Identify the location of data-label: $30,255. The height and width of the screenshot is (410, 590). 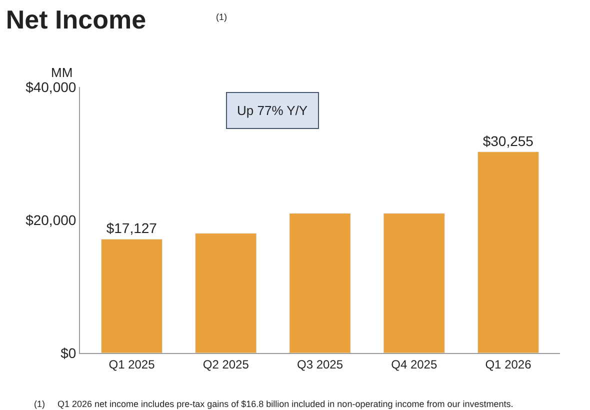
(508, 140).